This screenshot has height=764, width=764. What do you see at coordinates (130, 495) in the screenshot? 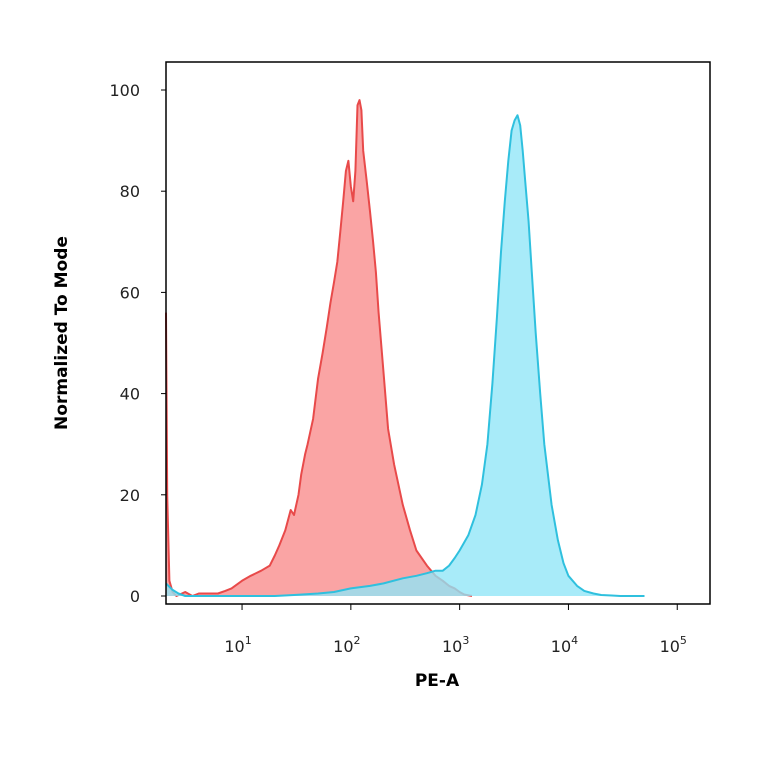
I see `y-tick-label: 20` at bounding box center [130, 495].